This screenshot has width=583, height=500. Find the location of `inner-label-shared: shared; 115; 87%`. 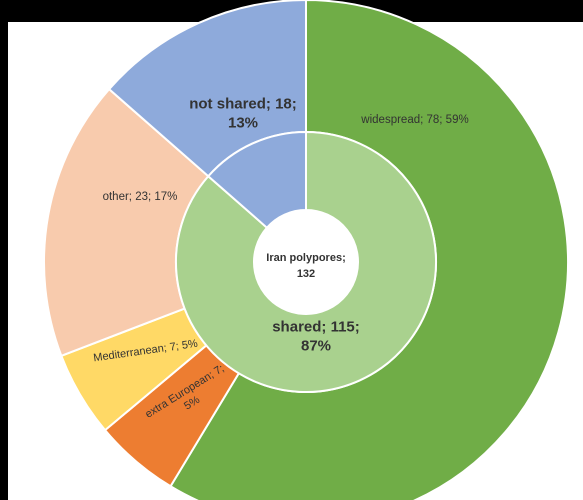

inner-label-shared: shared; 115; 87% is located at coordinates (316, 337).